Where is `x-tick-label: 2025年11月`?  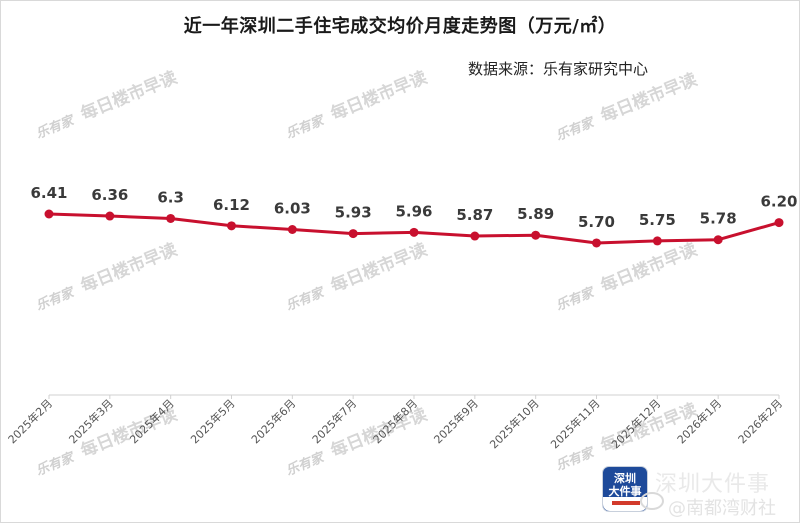 x-tick-label: 2025年11月 is located at coordinates (574, 423).